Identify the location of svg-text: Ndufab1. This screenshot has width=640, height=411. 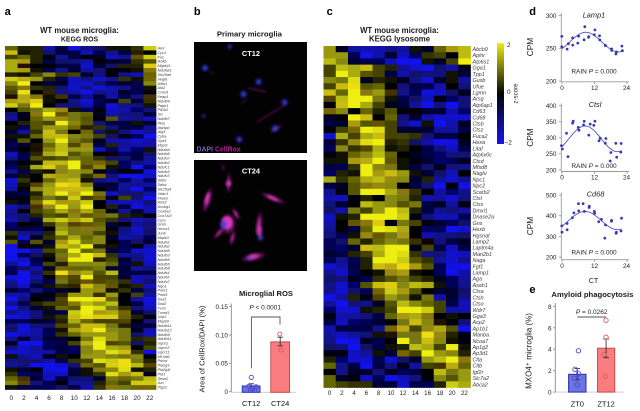
(165, 71).